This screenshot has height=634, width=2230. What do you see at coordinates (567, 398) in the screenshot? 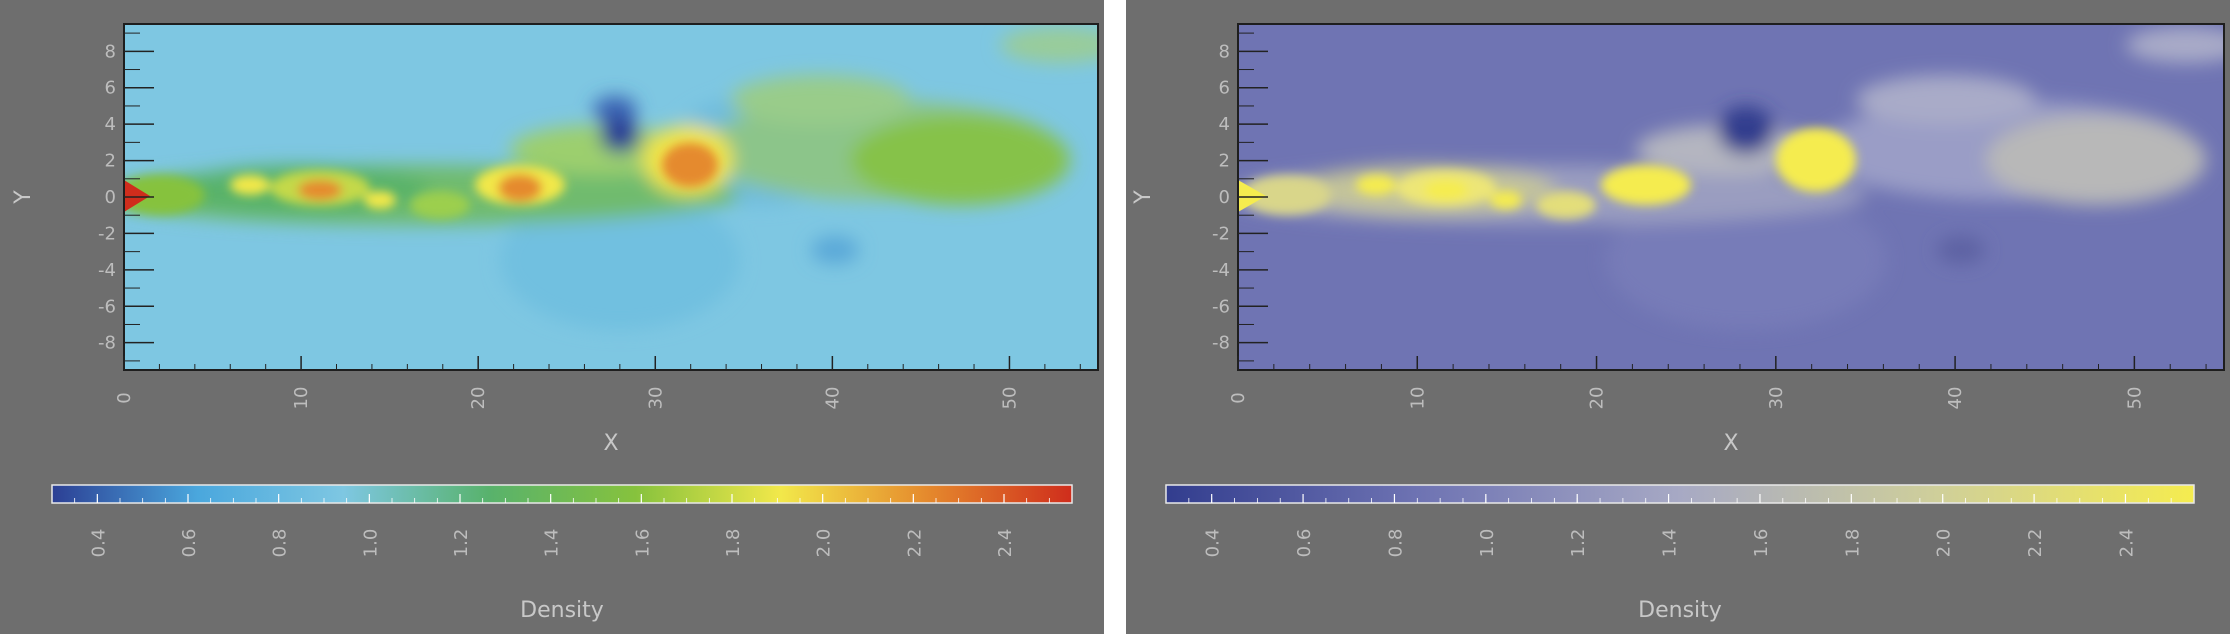
I see `left-x-tick-labels: 0 10 20 30 40 50` at bounding box center [567, 398].